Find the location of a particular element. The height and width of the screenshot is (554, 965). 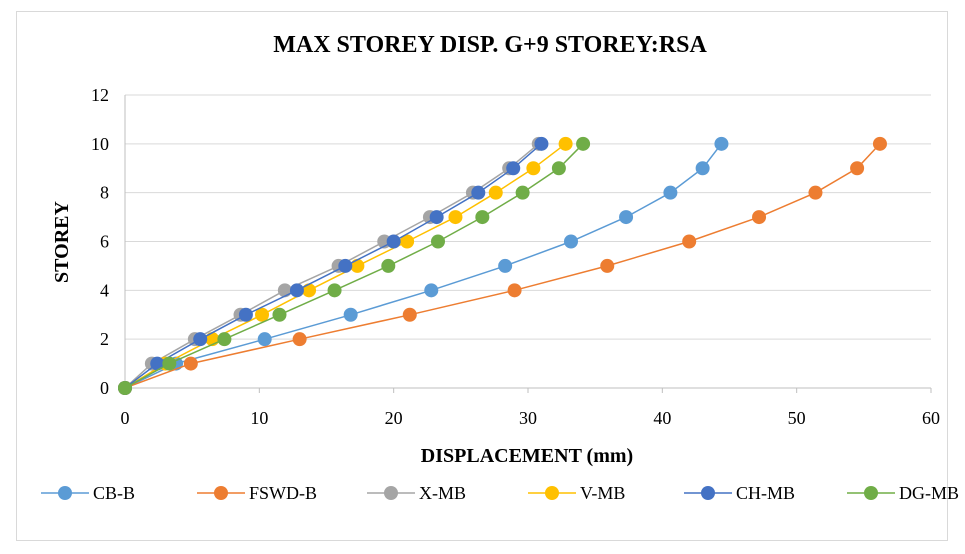

legend-item-fswd-b: FSWD-B is located at coordinates (257, 493).